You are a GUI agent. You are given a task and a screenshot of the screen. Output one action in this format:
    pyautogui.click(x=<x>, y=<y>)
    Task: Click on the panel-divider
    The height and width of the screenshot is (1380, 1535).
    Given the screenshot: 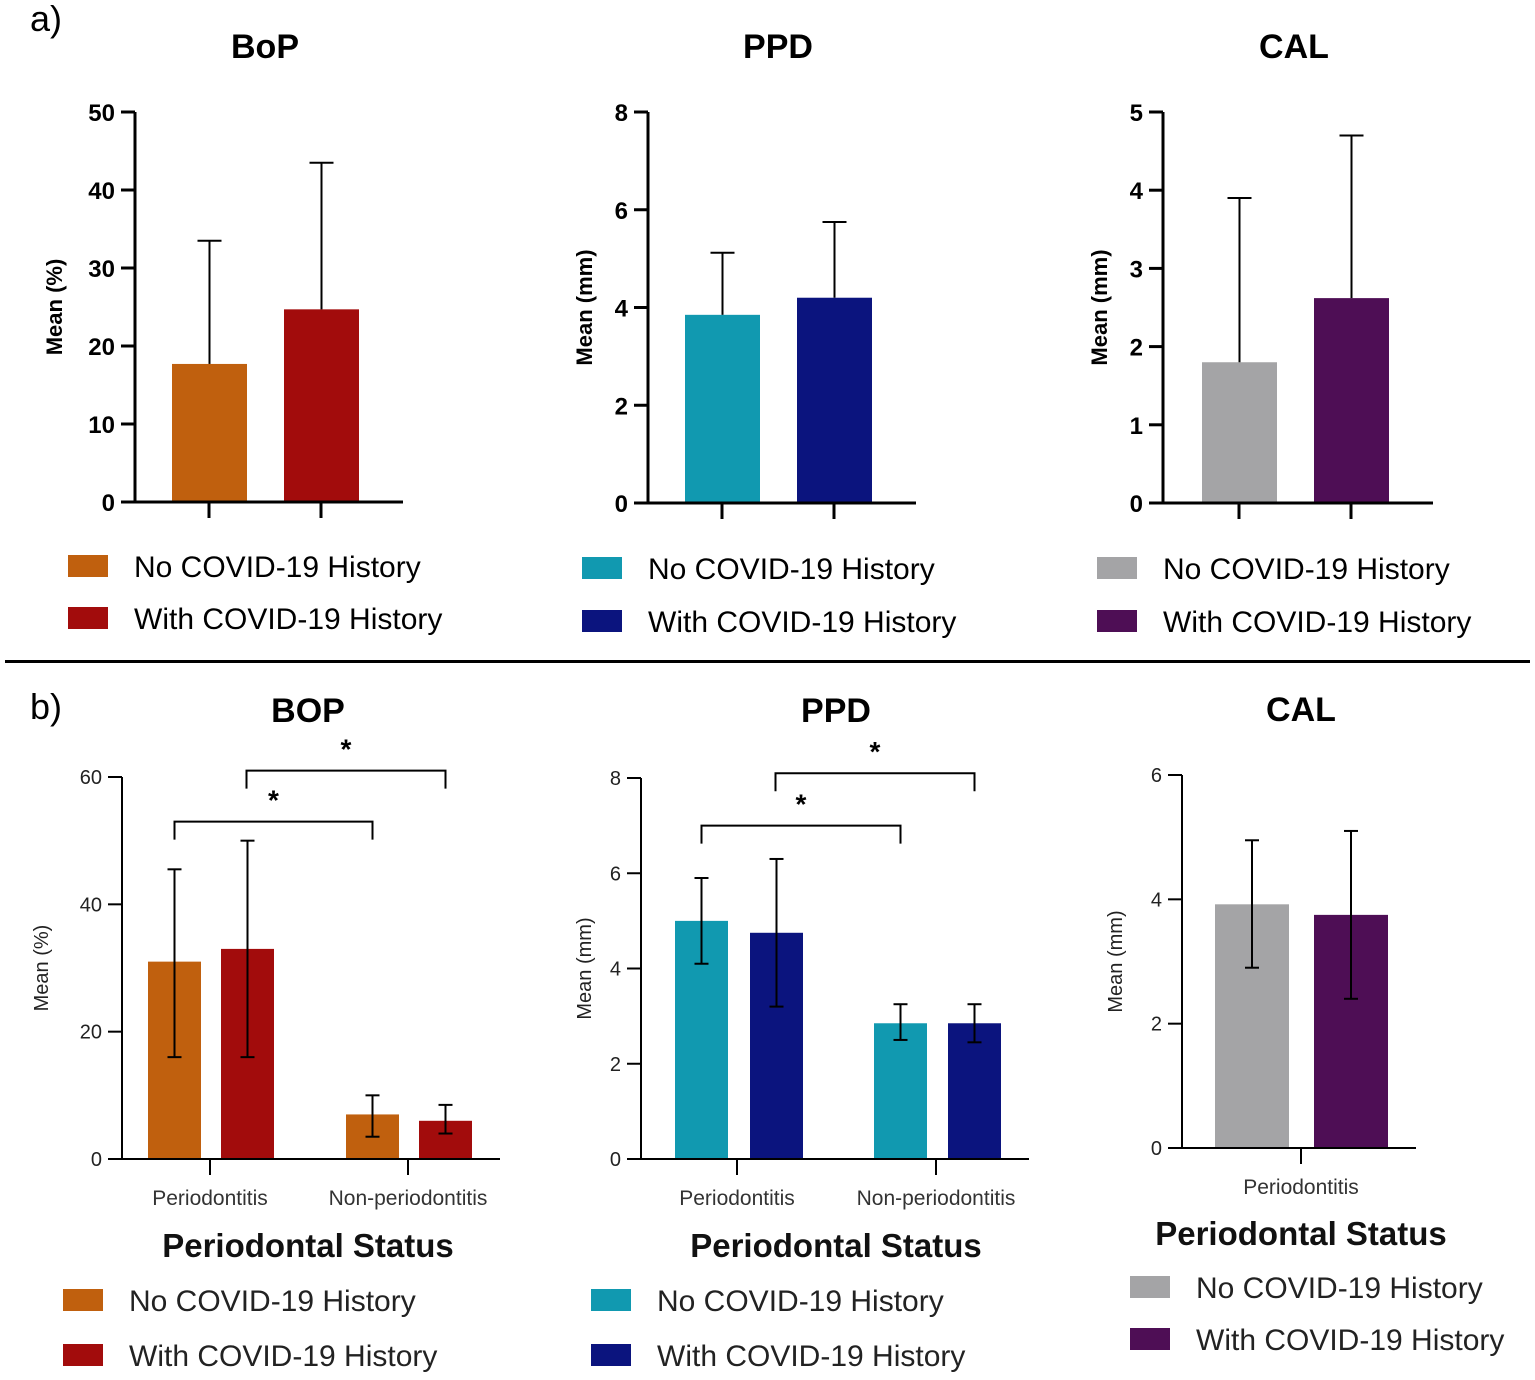 What is the action you would take?
    pyautogui.click(x=767, y=661)
    